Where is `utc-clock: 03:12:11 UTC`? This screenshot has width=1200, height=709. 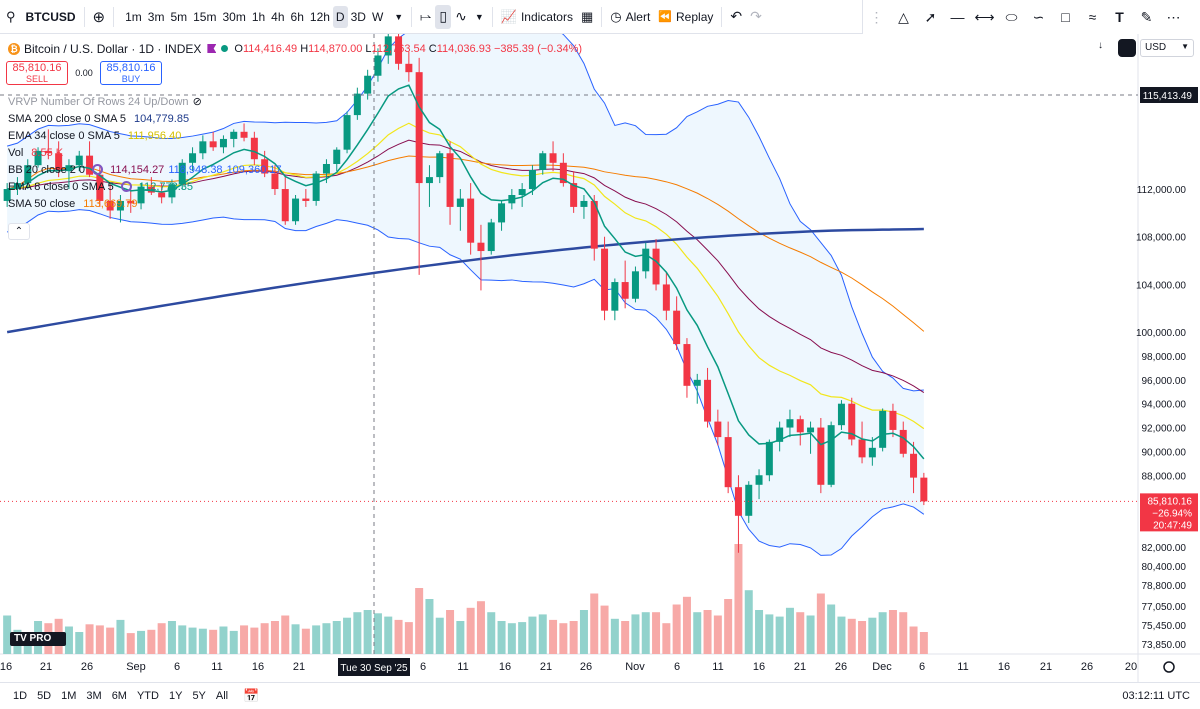
utc-clock: 03:12:11 UTC is located at coordinates (1156, 696).